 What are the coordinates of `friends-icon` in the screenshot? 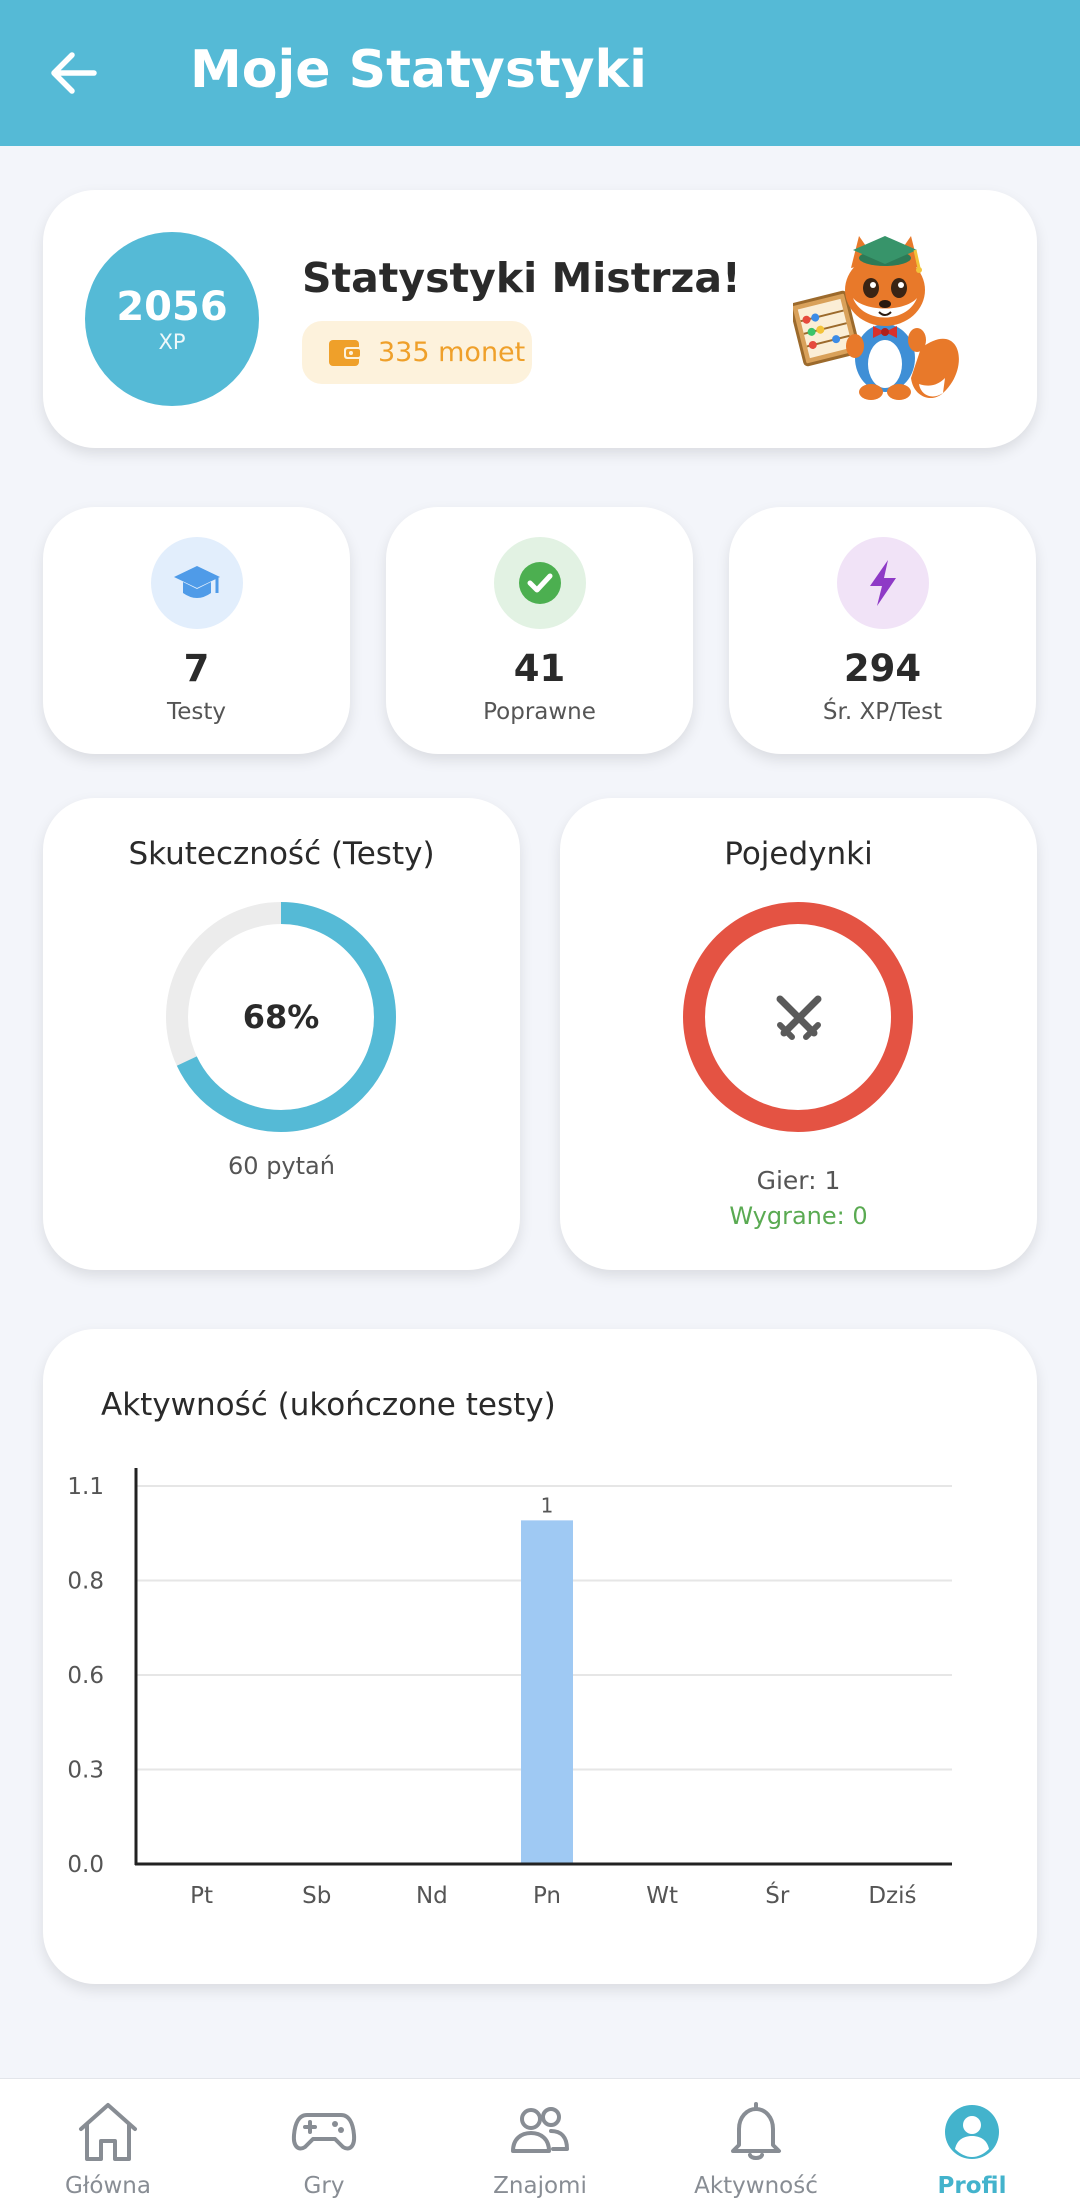 It's located at (540, 2130).